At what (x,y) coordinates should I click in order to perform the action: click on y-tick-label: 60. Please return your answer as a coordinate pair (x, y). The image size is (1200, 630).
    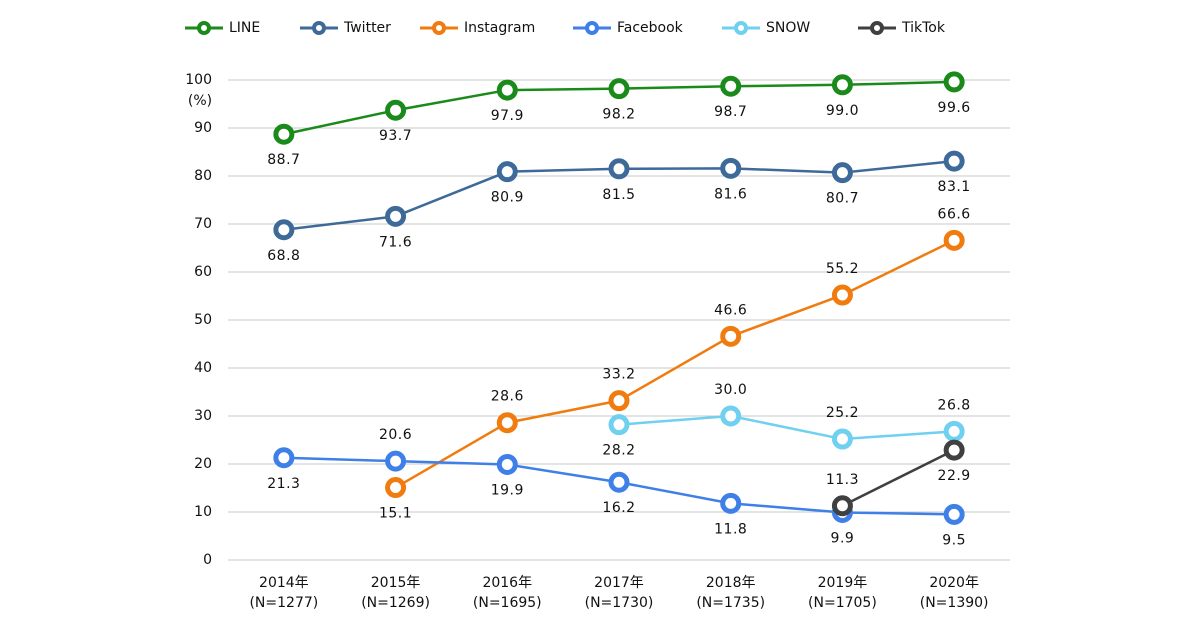
    Looking at the image, I should click on (203, 272).